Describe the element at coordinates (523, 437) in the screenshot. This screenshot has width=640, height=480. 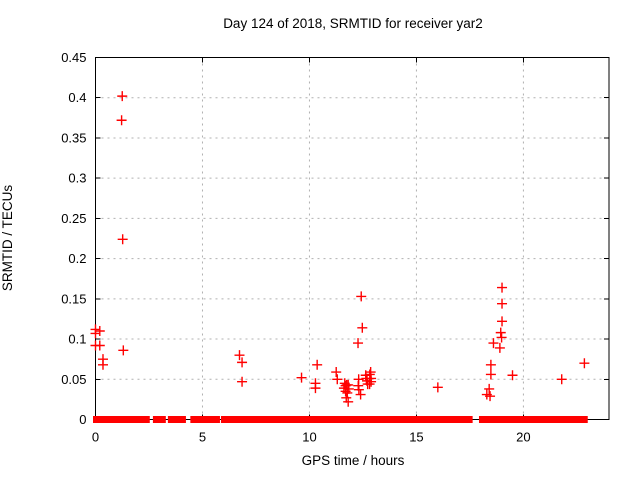
I see `x-tick-label: 20` at that location.